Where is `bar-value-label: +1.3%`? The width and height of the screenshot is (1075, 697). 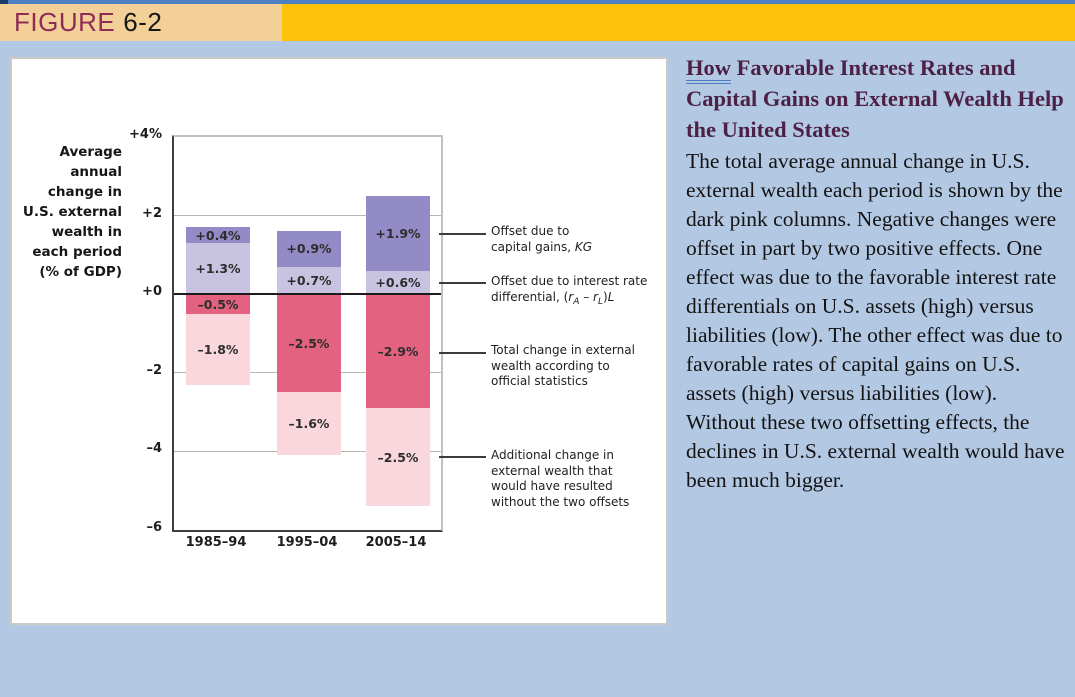
bar-value-label: +1.3% is located at coordinates (218, 269).